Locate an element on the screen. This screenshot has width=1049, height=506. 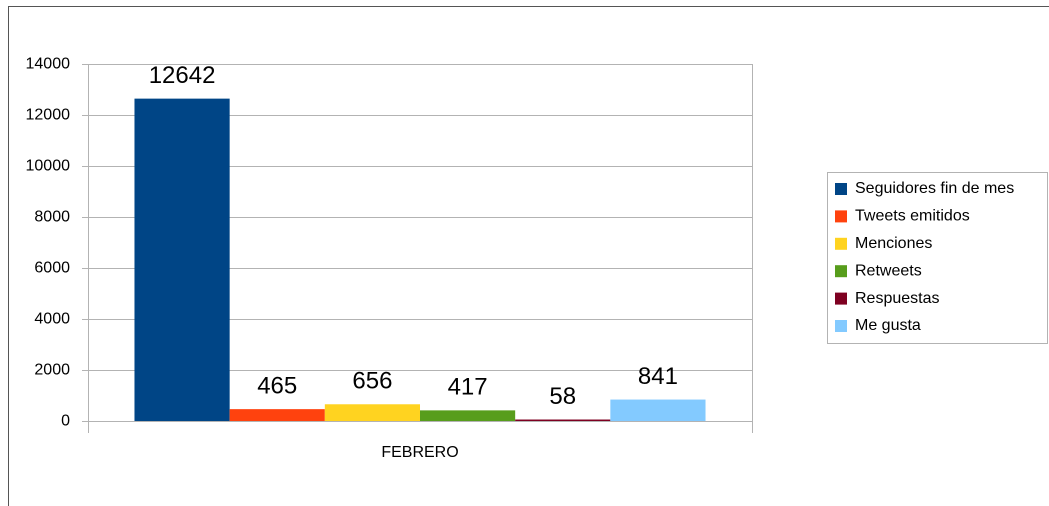
y-tick-label: 6000 is located at coordinates (52, 268).